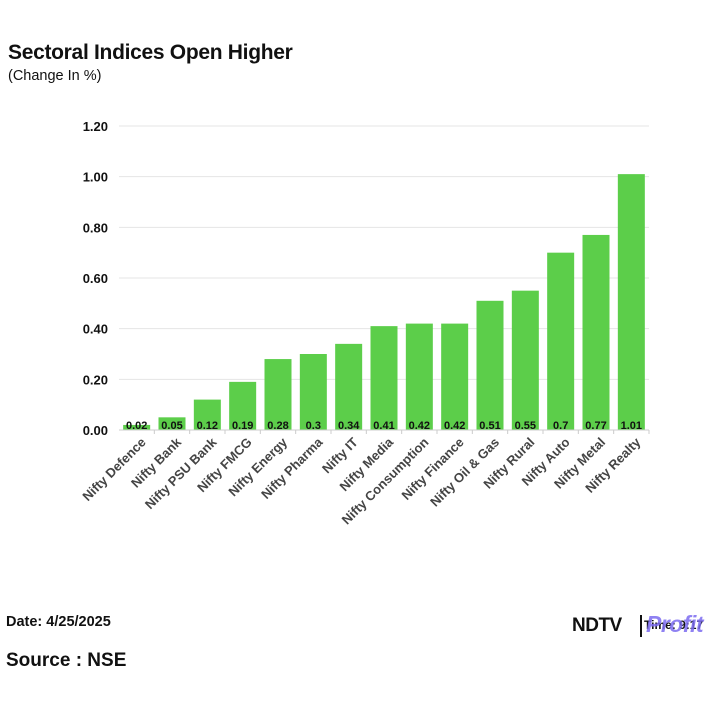 The image size is (720, 720). I want to click on chart-subtitle: (Change In %), so click(55, 76).